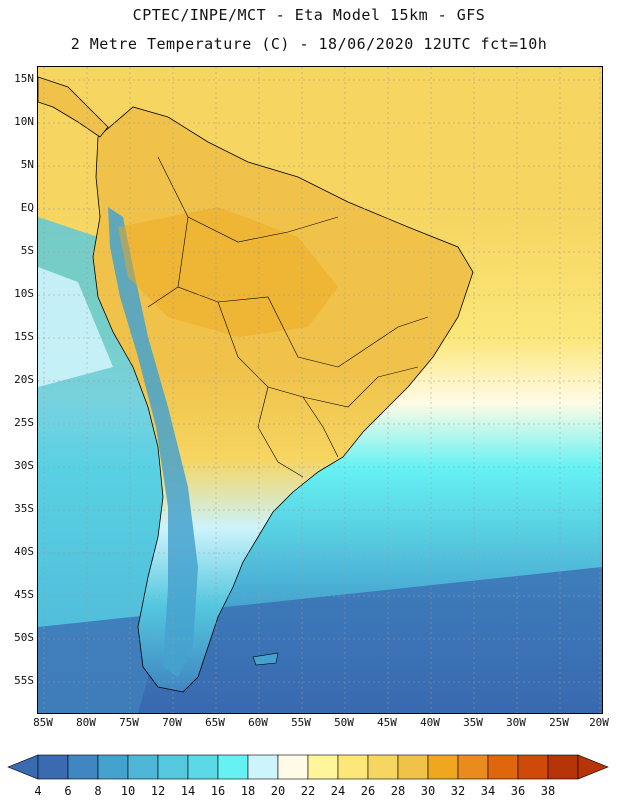  Describe the element at coordinates (24, 121) in the screenshot. I see `lat-label: 10N` at that location.